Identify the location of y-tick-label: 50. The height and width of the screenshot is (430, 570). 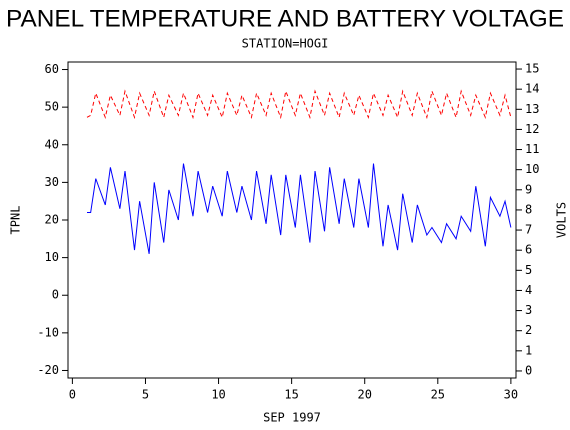
(52, 107).